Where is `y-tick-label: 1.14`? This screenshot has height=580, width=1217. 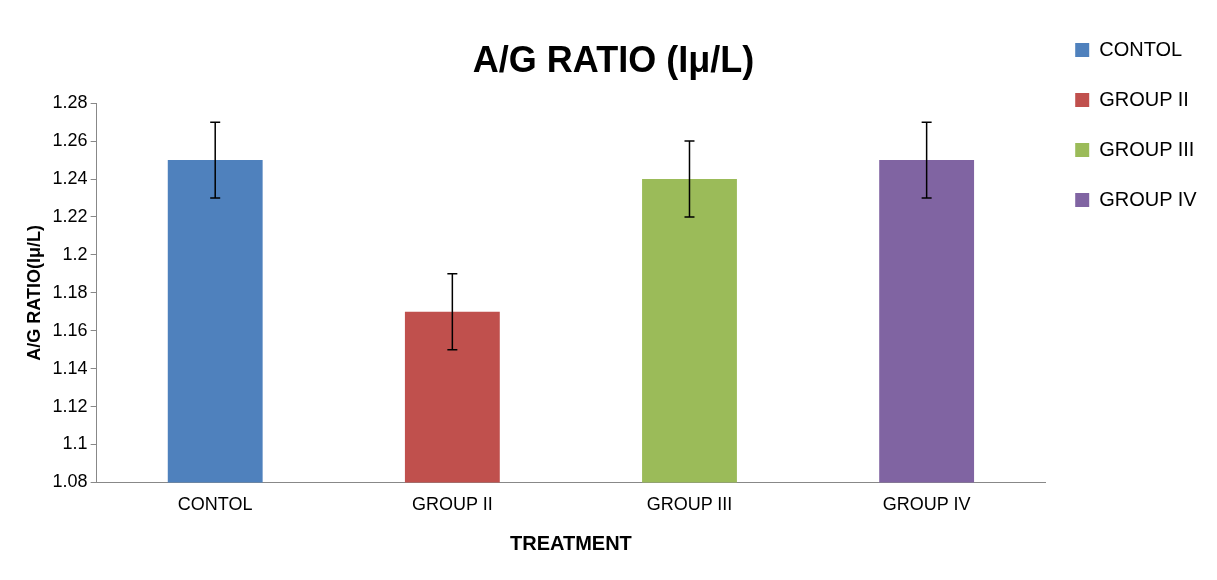
y-tick-label: 1.14 is located at coordinates (70, 367).